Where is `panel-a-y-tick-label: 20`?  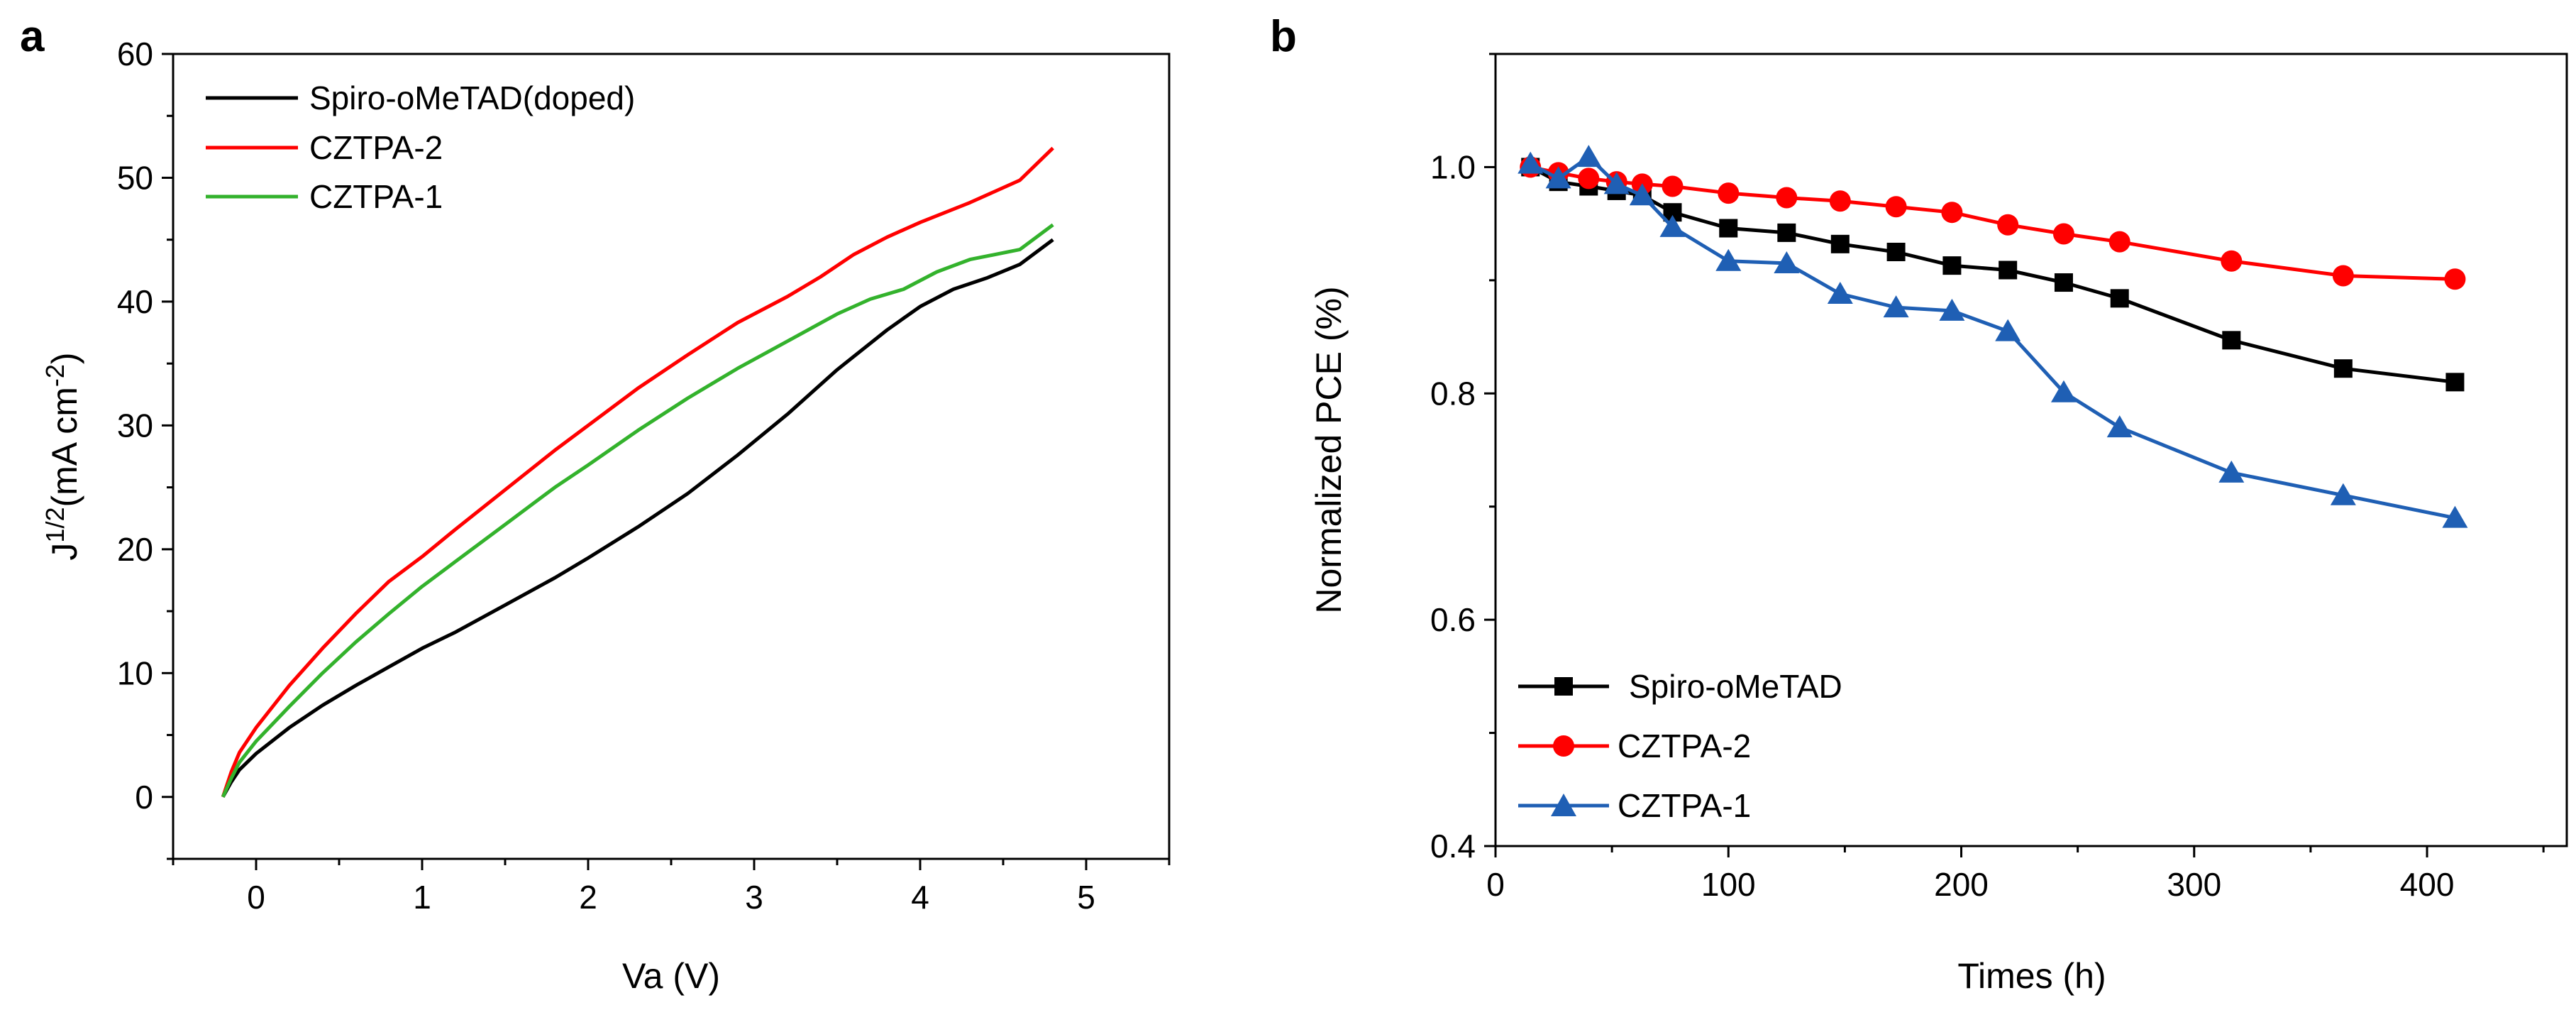 panel-a-y-tick-label: 20 is located at coordinates (135, 549).